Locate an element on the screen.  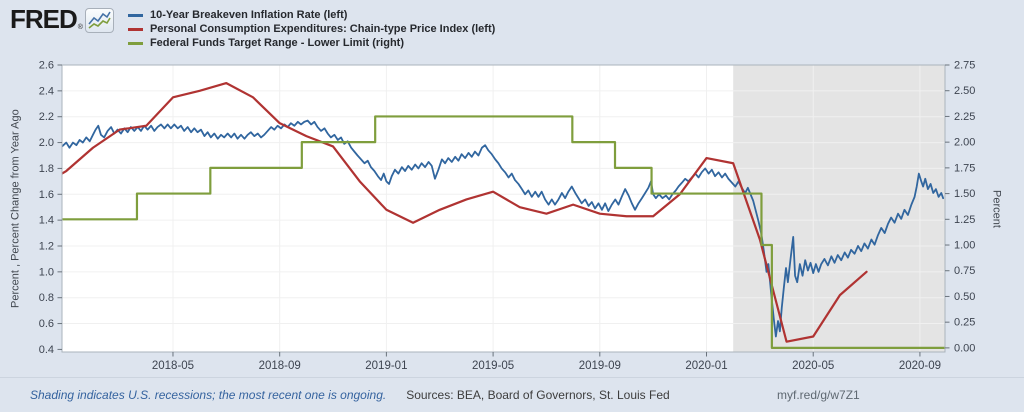
share-url: myf.red/g/w7Z1 is located at coordinates (818, 395).